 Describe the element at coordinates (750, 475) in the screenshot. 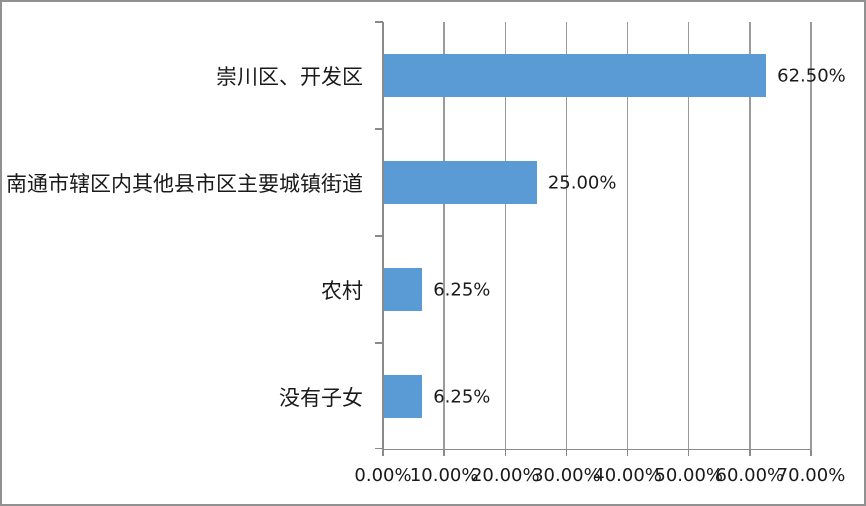

I see `x-axis-tick-label: 60.00%` at that location.